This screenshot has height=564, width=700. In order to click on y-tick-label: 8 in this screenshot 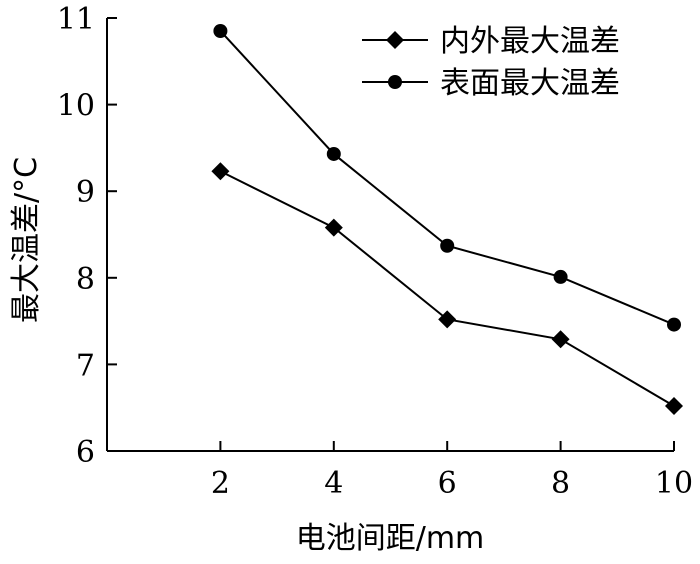, I will do `click(85, 279)`.